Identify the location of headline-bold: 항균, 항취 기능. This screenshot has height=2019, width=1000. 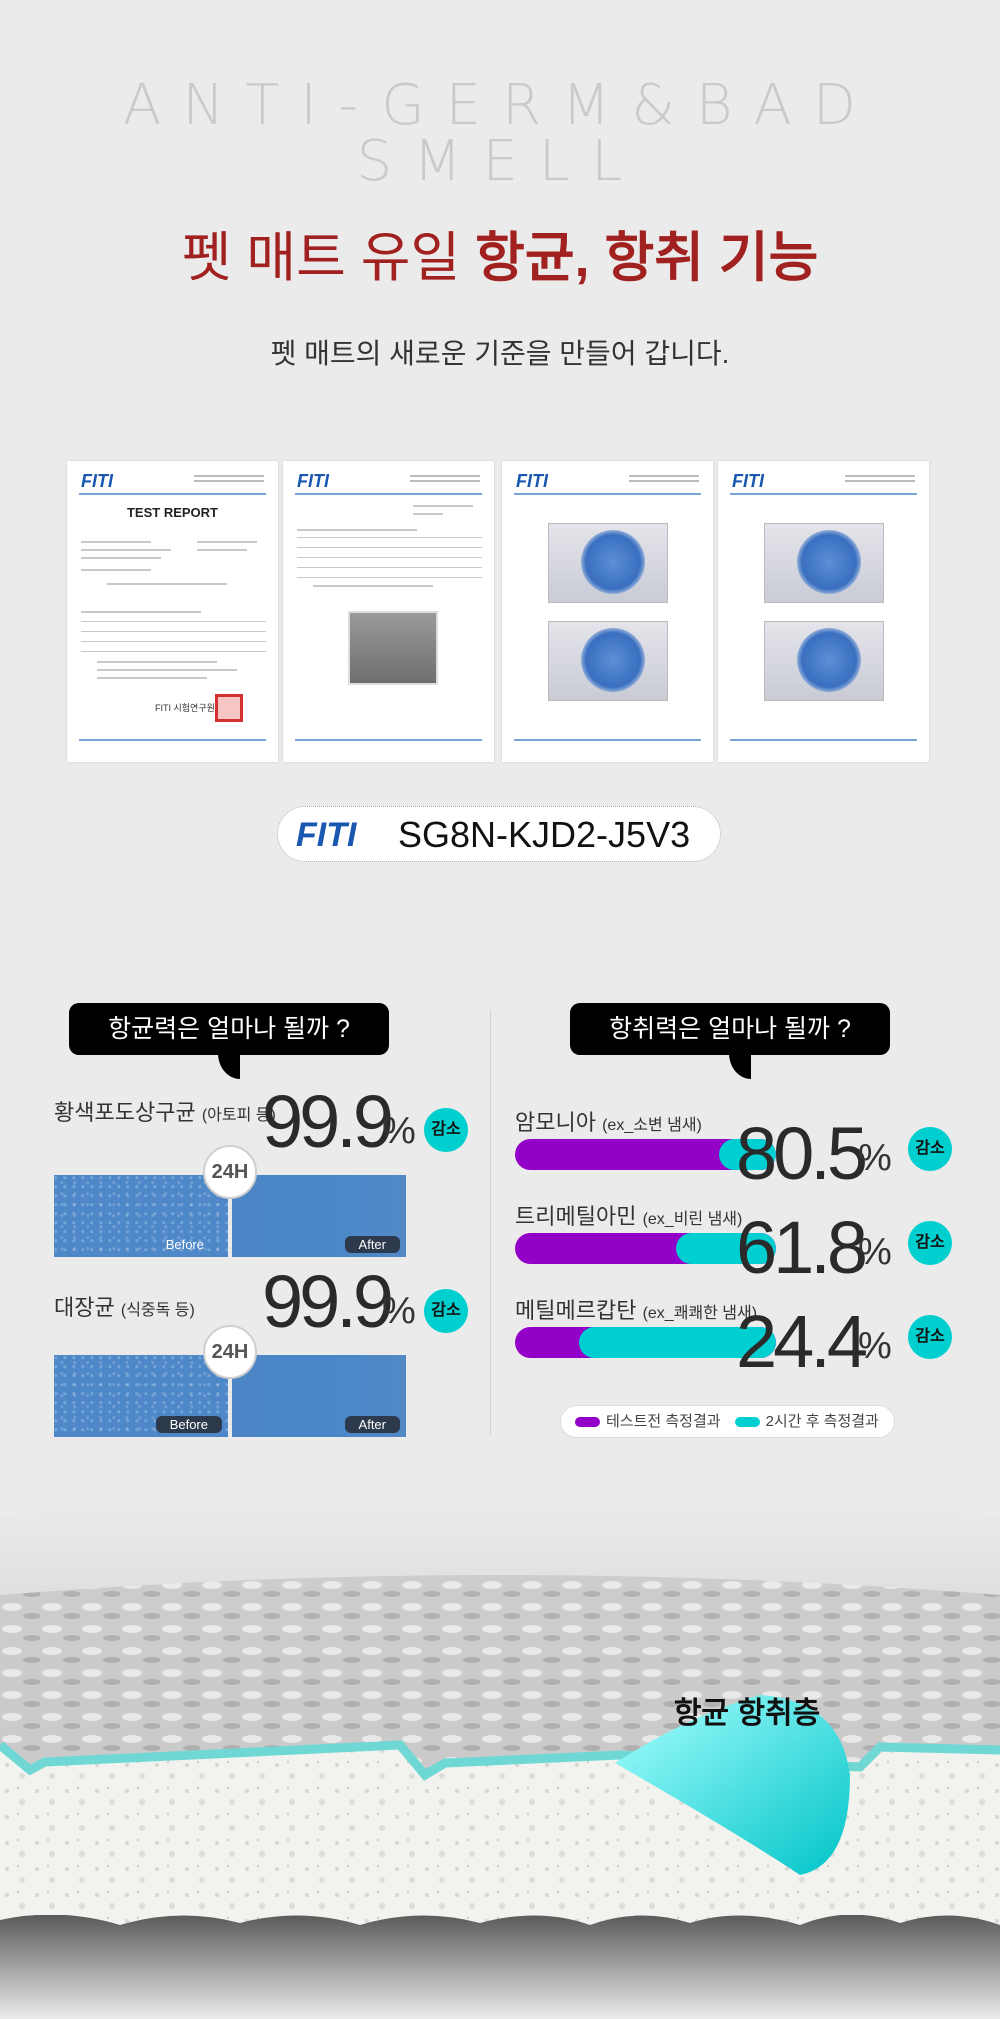
(647, 258).